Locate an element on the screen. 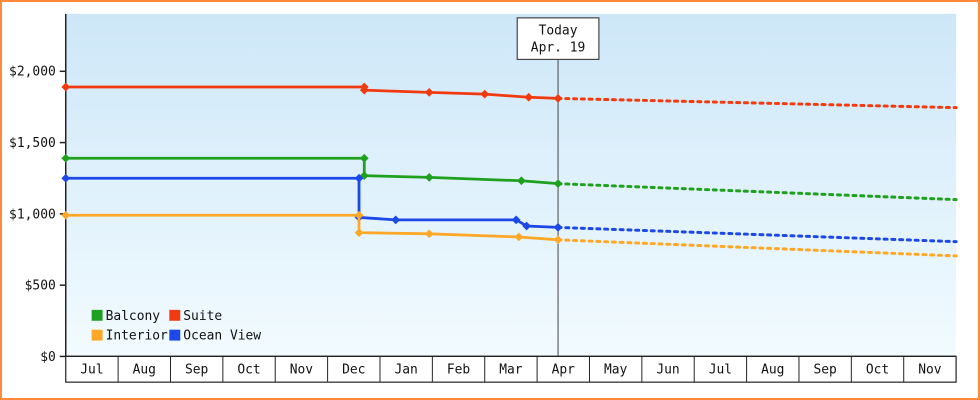 The width and height of the screenshot is (980, 400). series-line-interior is located at coordinates (312, 227).